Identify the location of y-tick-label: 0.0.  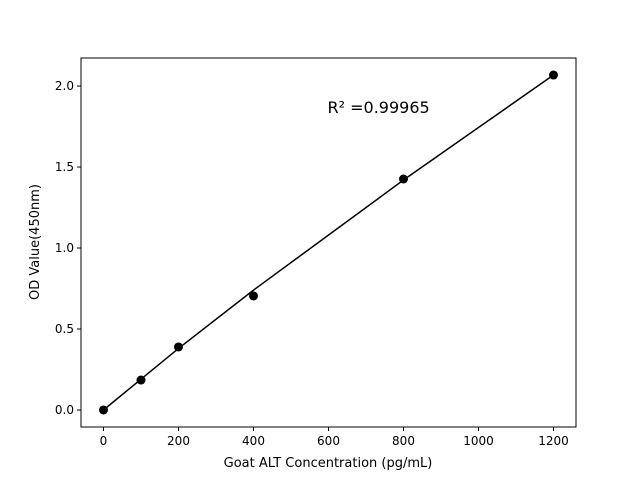
(64, 410).